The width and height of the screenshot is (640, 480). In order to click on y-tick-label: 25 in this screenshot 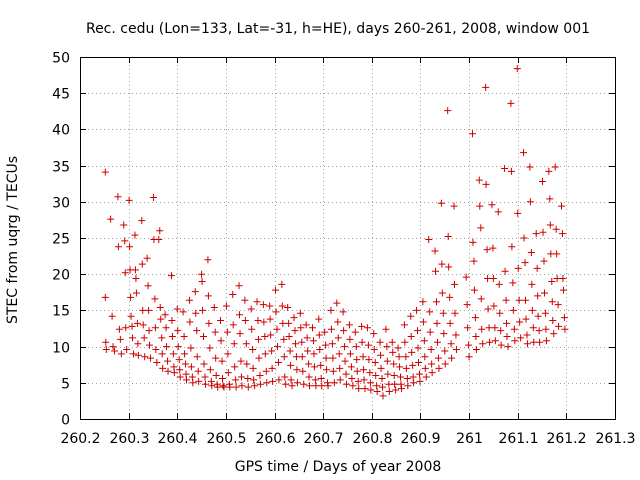, I will do `click(61, 240)`.